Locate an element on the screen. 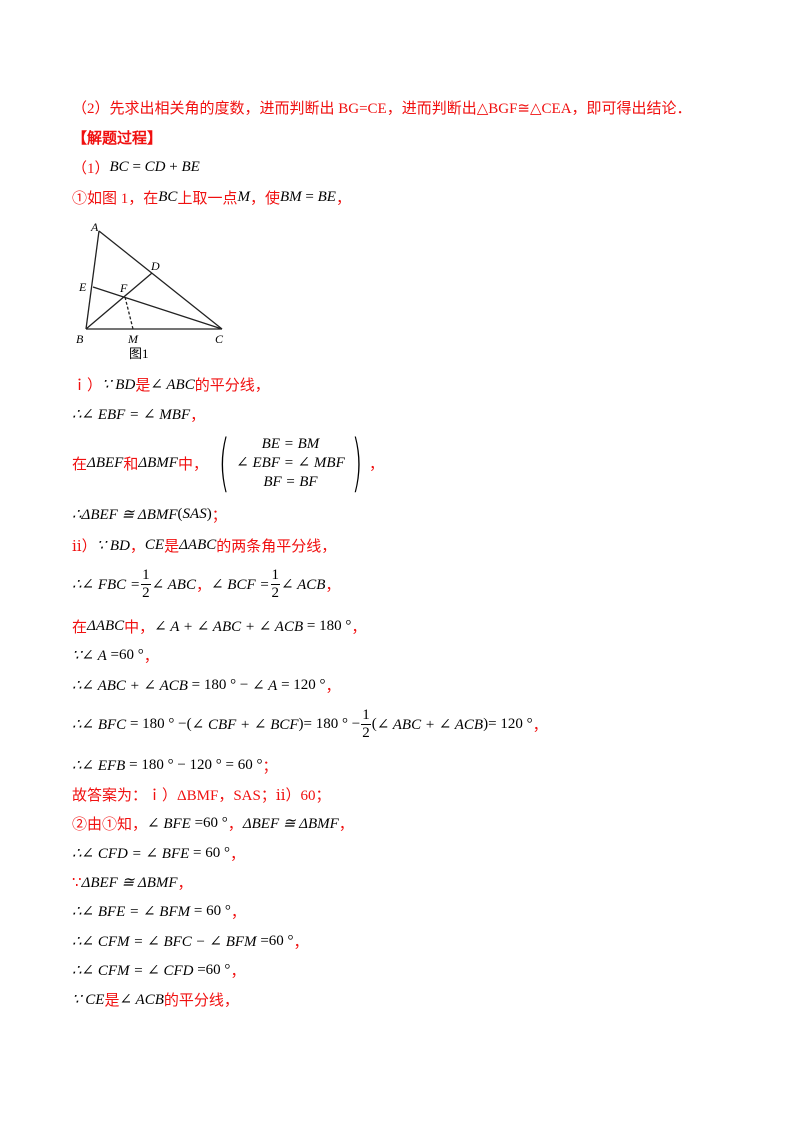  segment-bd is located at coordinates (119, 301).